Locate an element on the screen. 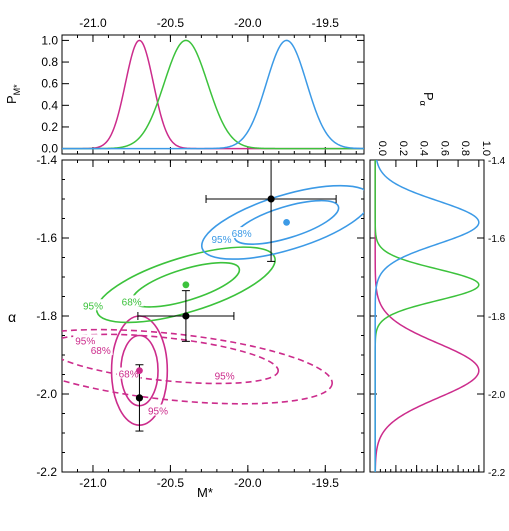  right-ytick-label: -2.2 is located at coordinates (497, 473).